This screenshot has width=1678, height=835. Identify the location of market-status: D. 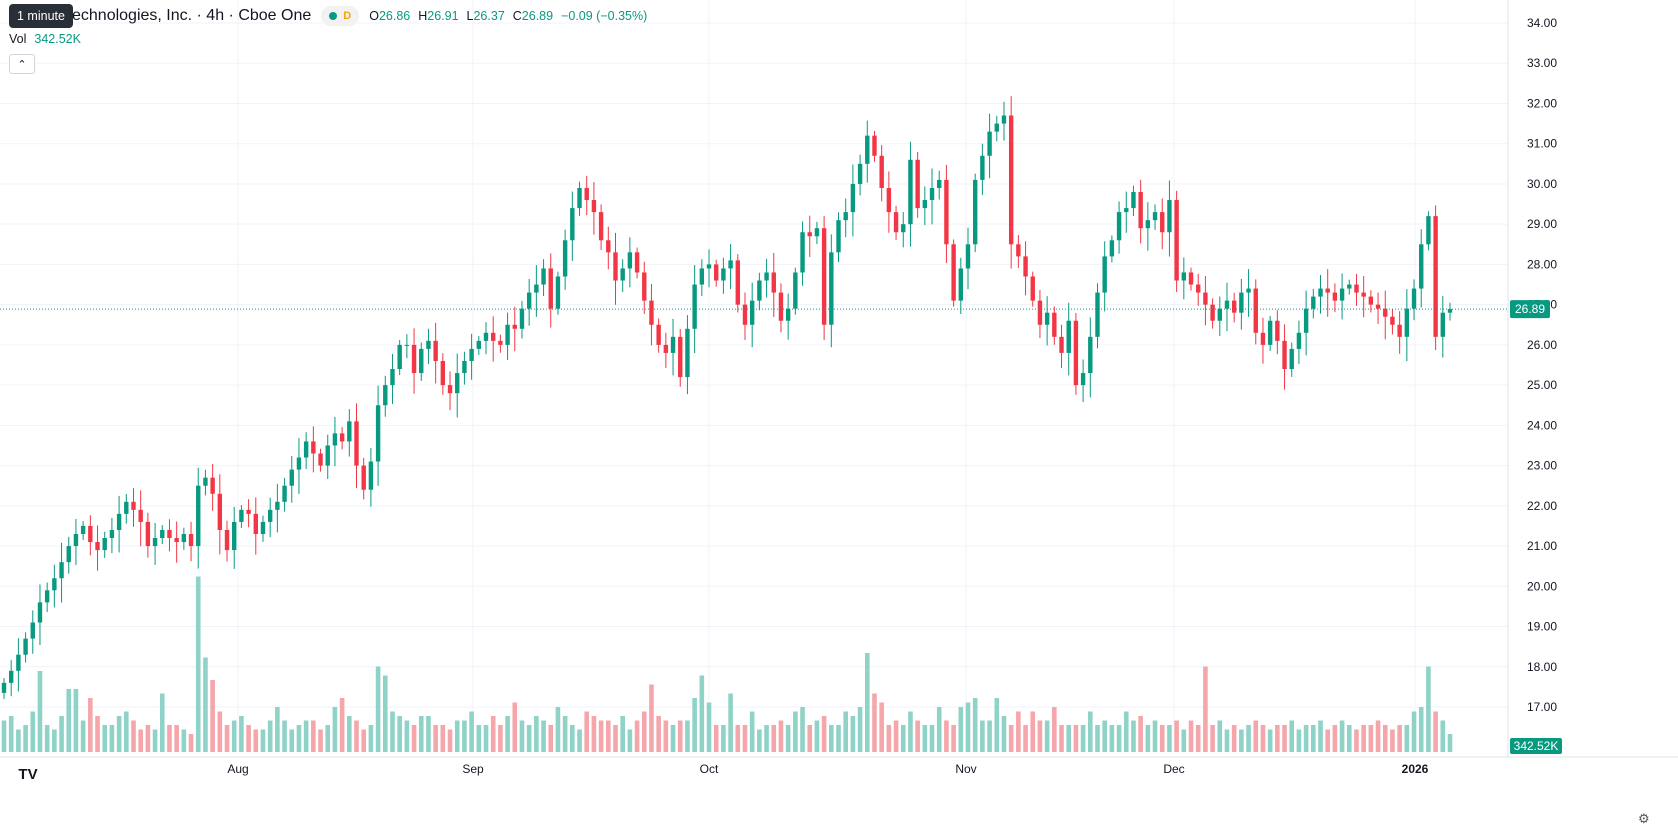
(340, 16).